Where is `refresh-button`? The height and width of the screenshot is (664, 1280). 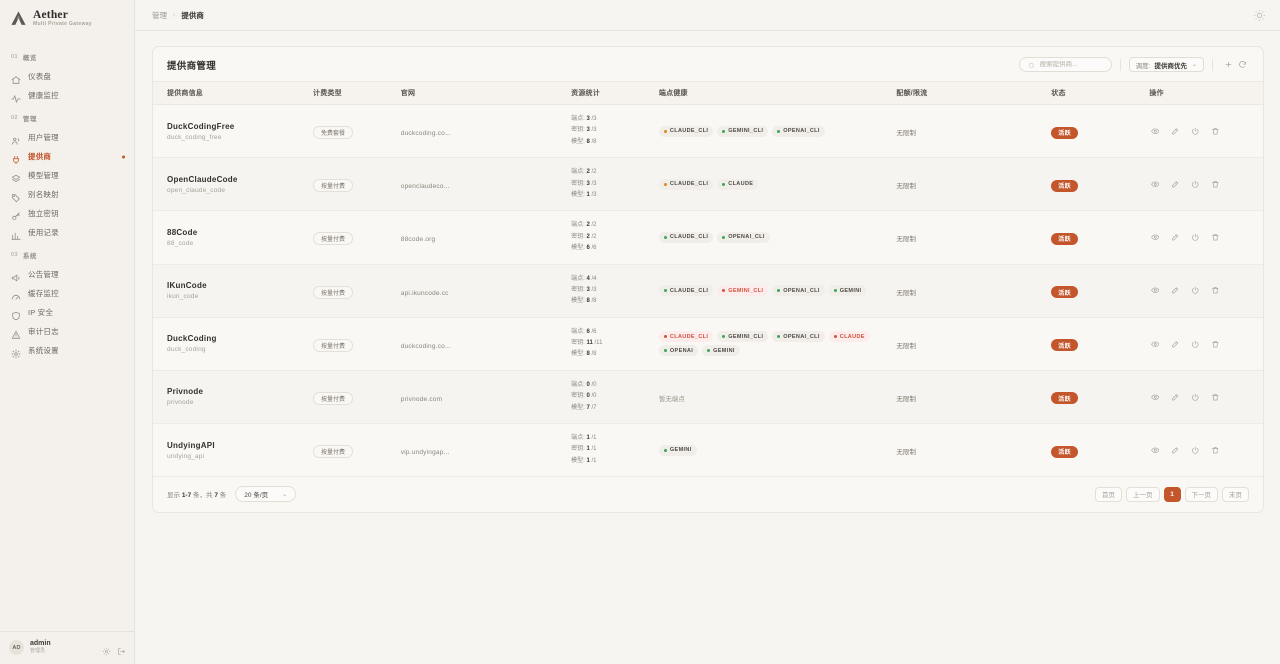
refresh-button is located at coordinates (1242, 65).